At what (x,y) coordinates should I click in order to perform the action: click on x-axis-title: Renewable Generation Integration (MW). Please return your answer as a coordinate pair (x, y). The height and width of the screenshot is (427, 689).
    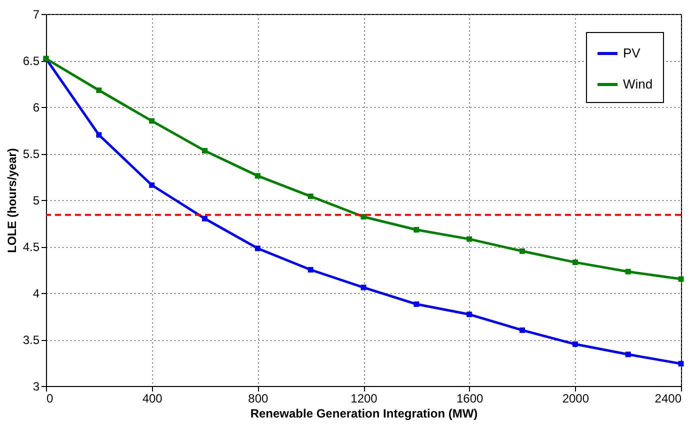
    Looking at the image, I should click on (364, 413).